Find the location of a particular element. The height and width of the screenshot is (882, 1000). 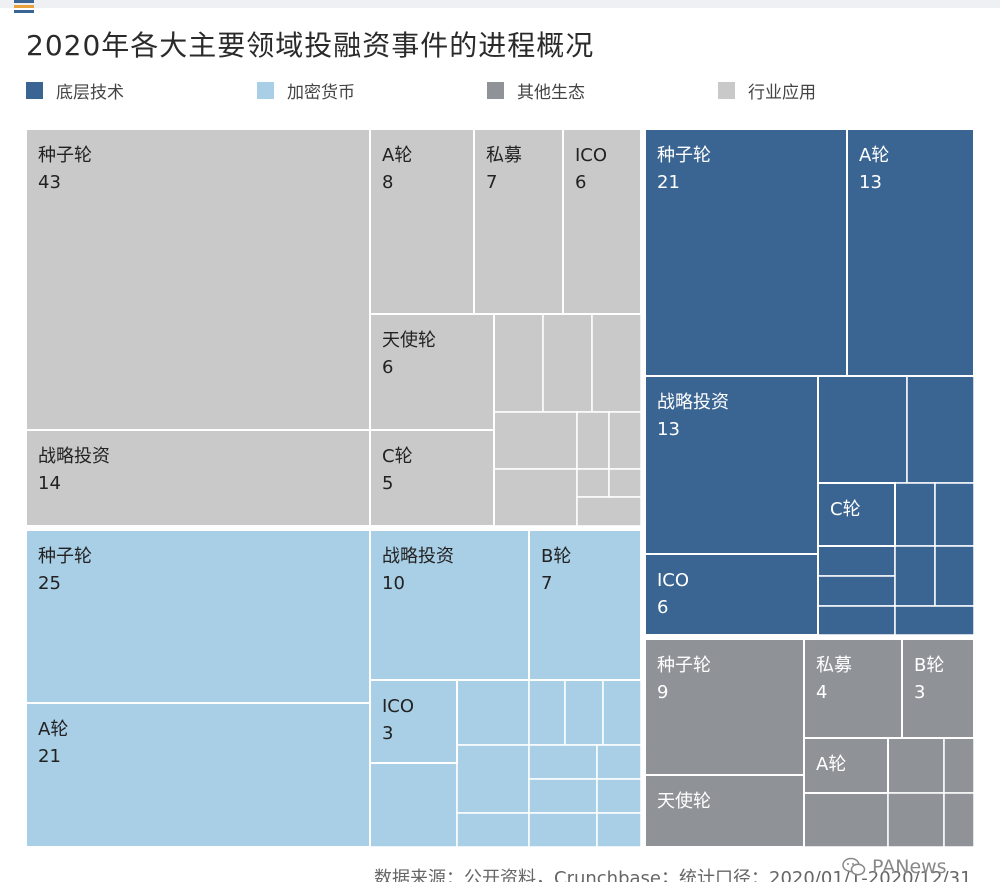

wechat-watermark-text: PANews is located at coordinates (909, 867).